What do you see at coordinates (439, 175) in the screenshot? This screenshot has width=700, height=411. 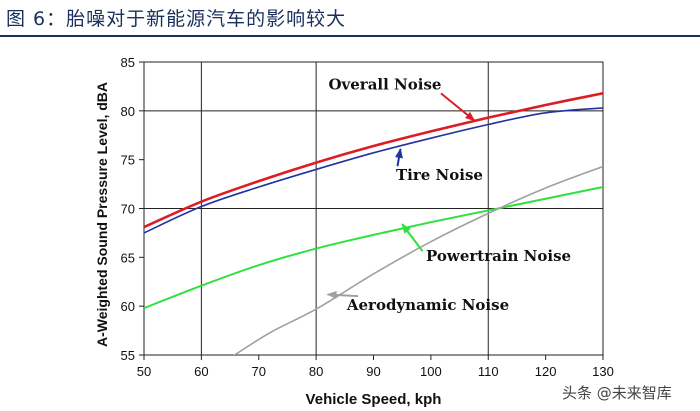 I see `annotation-label-tire: Tire Noise` at bounding box center [439, 175].